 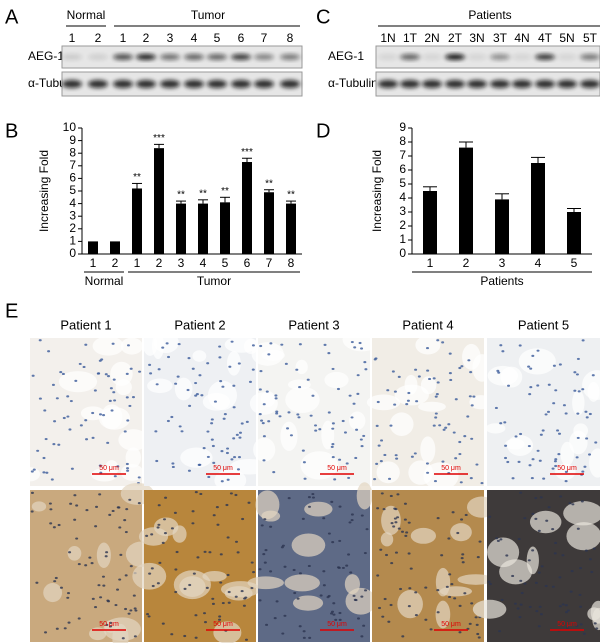 What do you see at coordinates (72, 152) in the screenshot?
I see `y-tick-label: 8` at bounding box center [72, 152].